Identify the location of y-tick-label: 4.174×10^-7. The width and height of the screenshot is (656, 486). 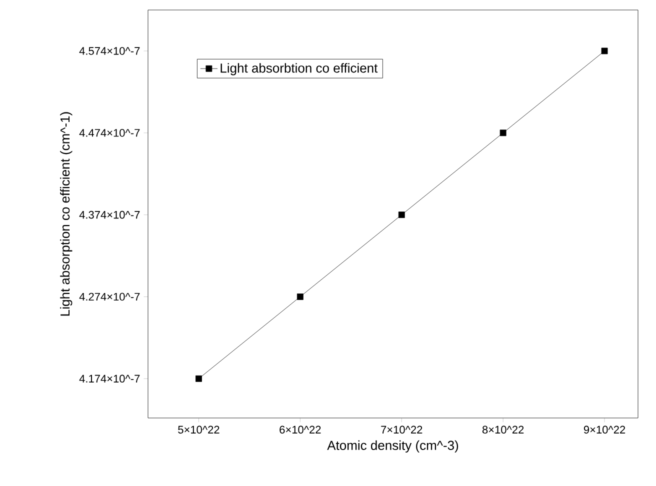
(109, 378).